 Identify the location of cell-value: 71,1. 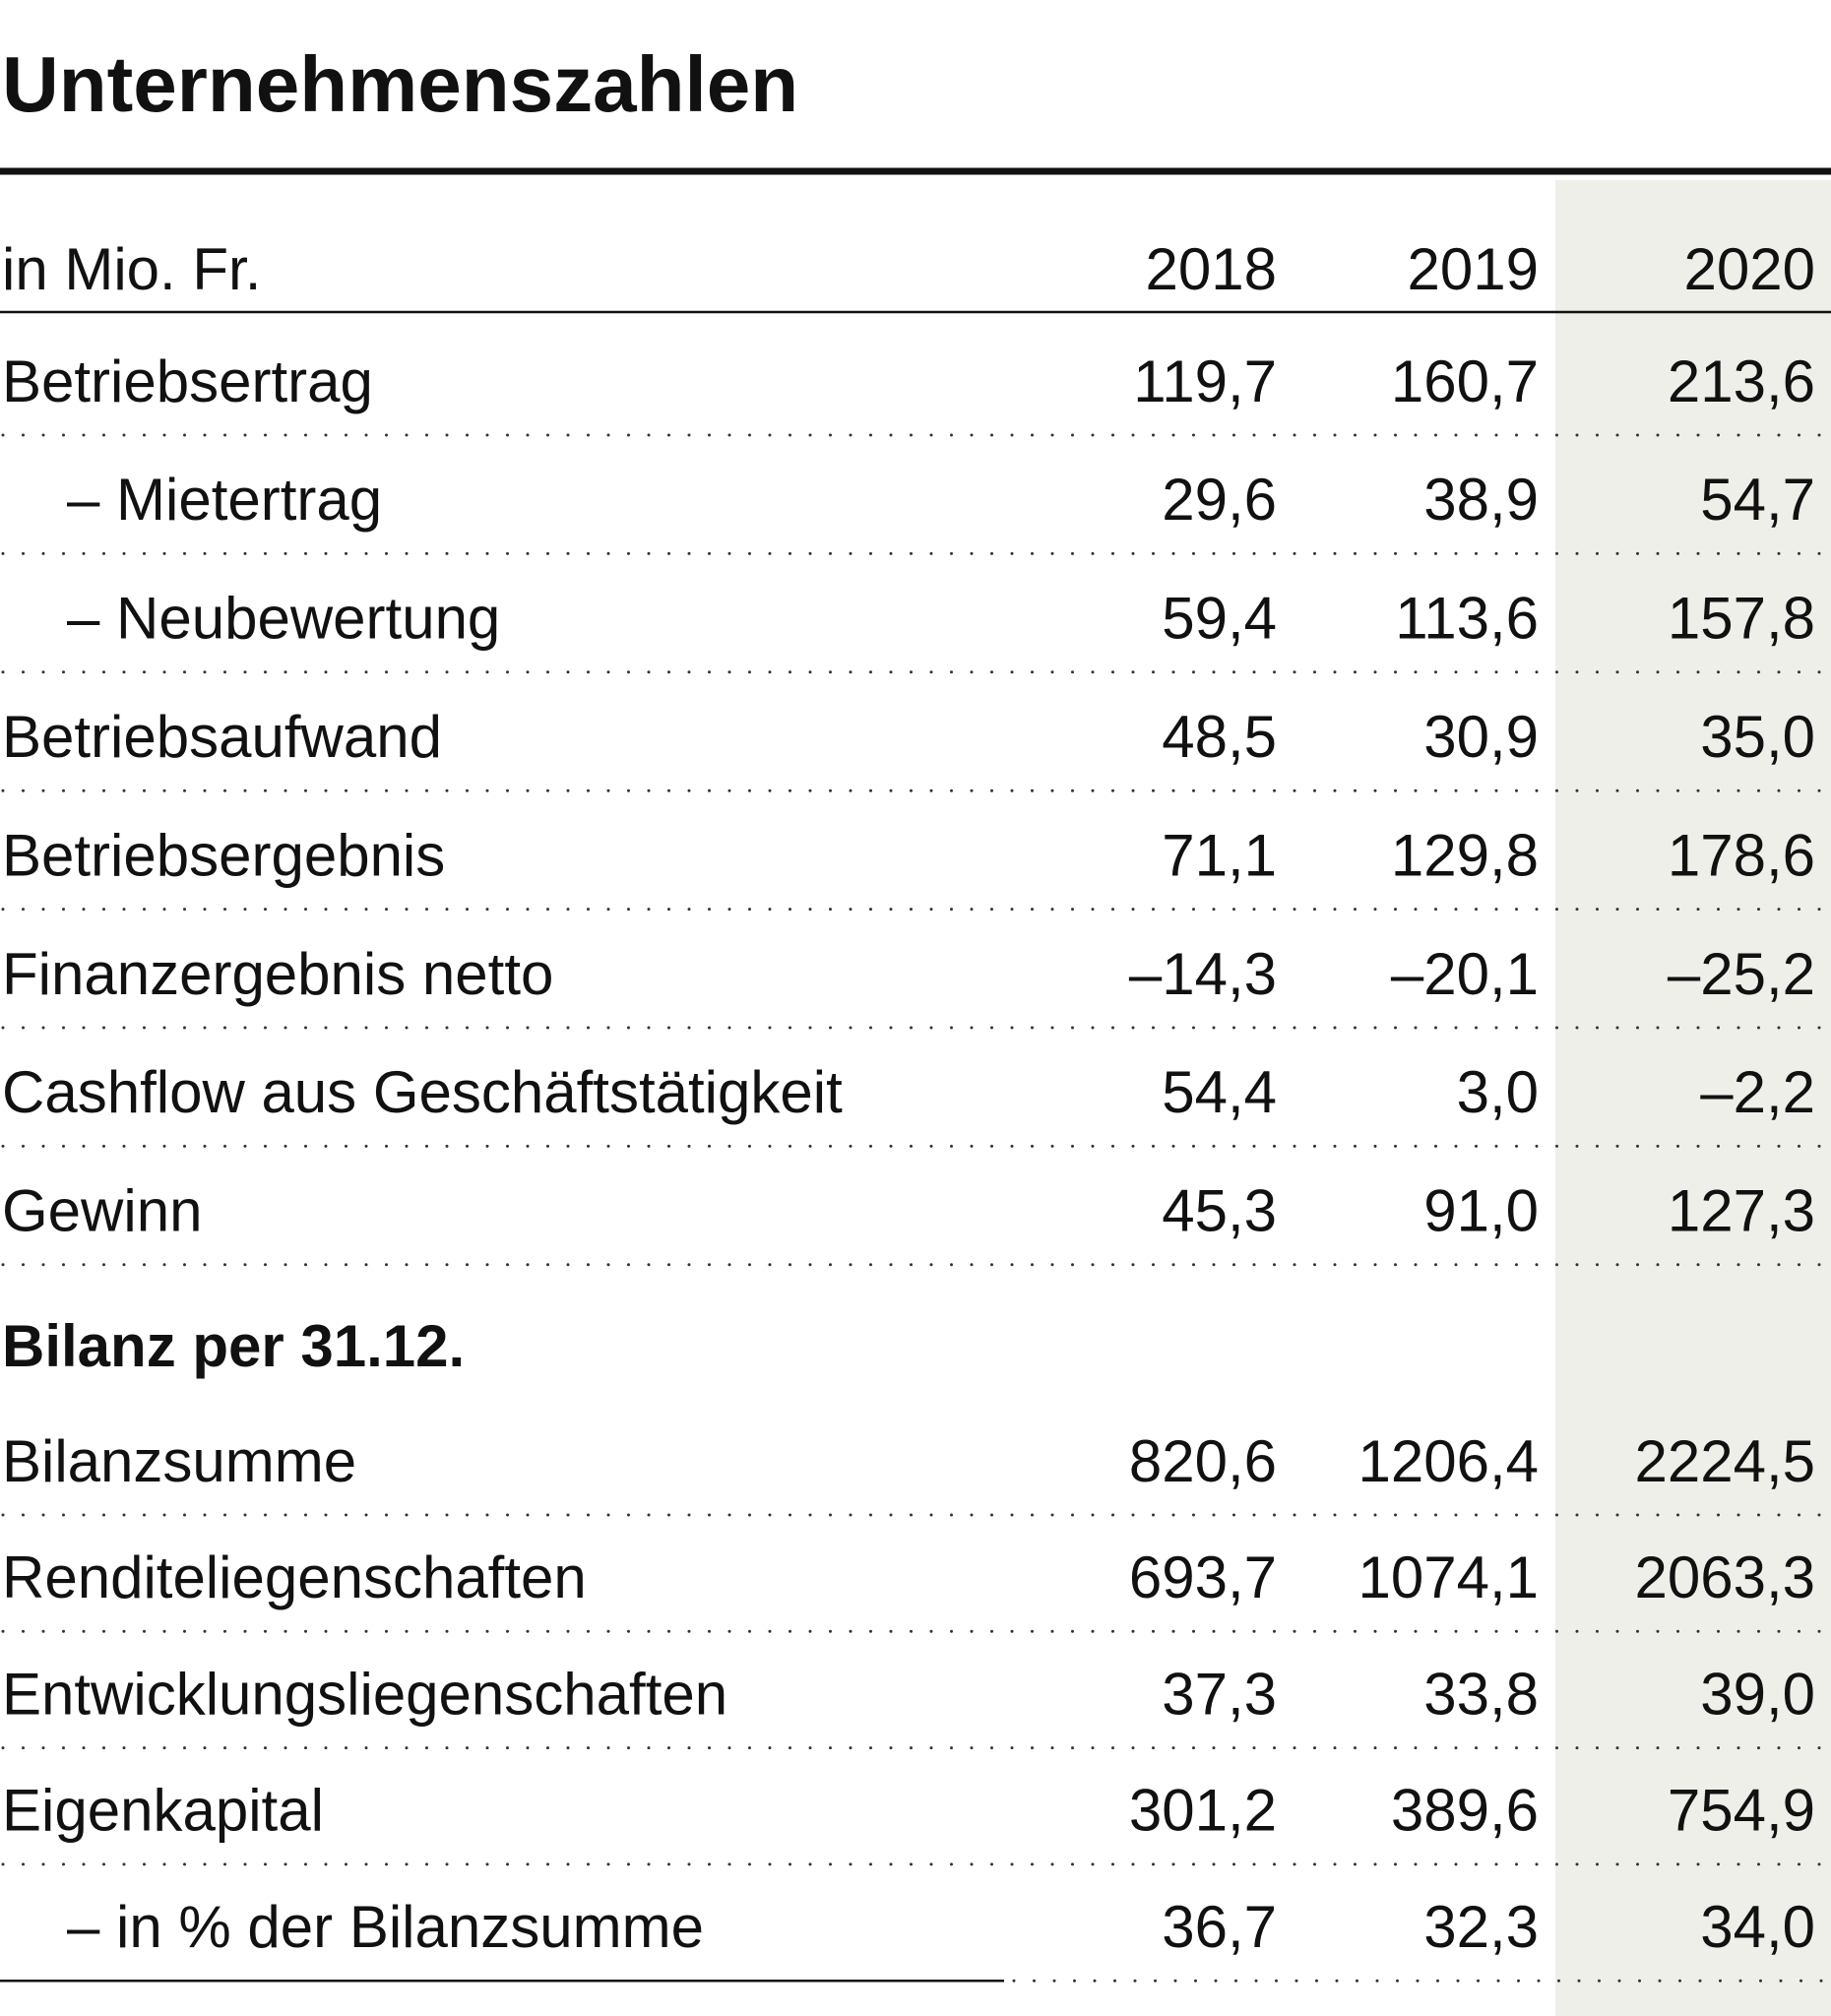
(1219, 855).